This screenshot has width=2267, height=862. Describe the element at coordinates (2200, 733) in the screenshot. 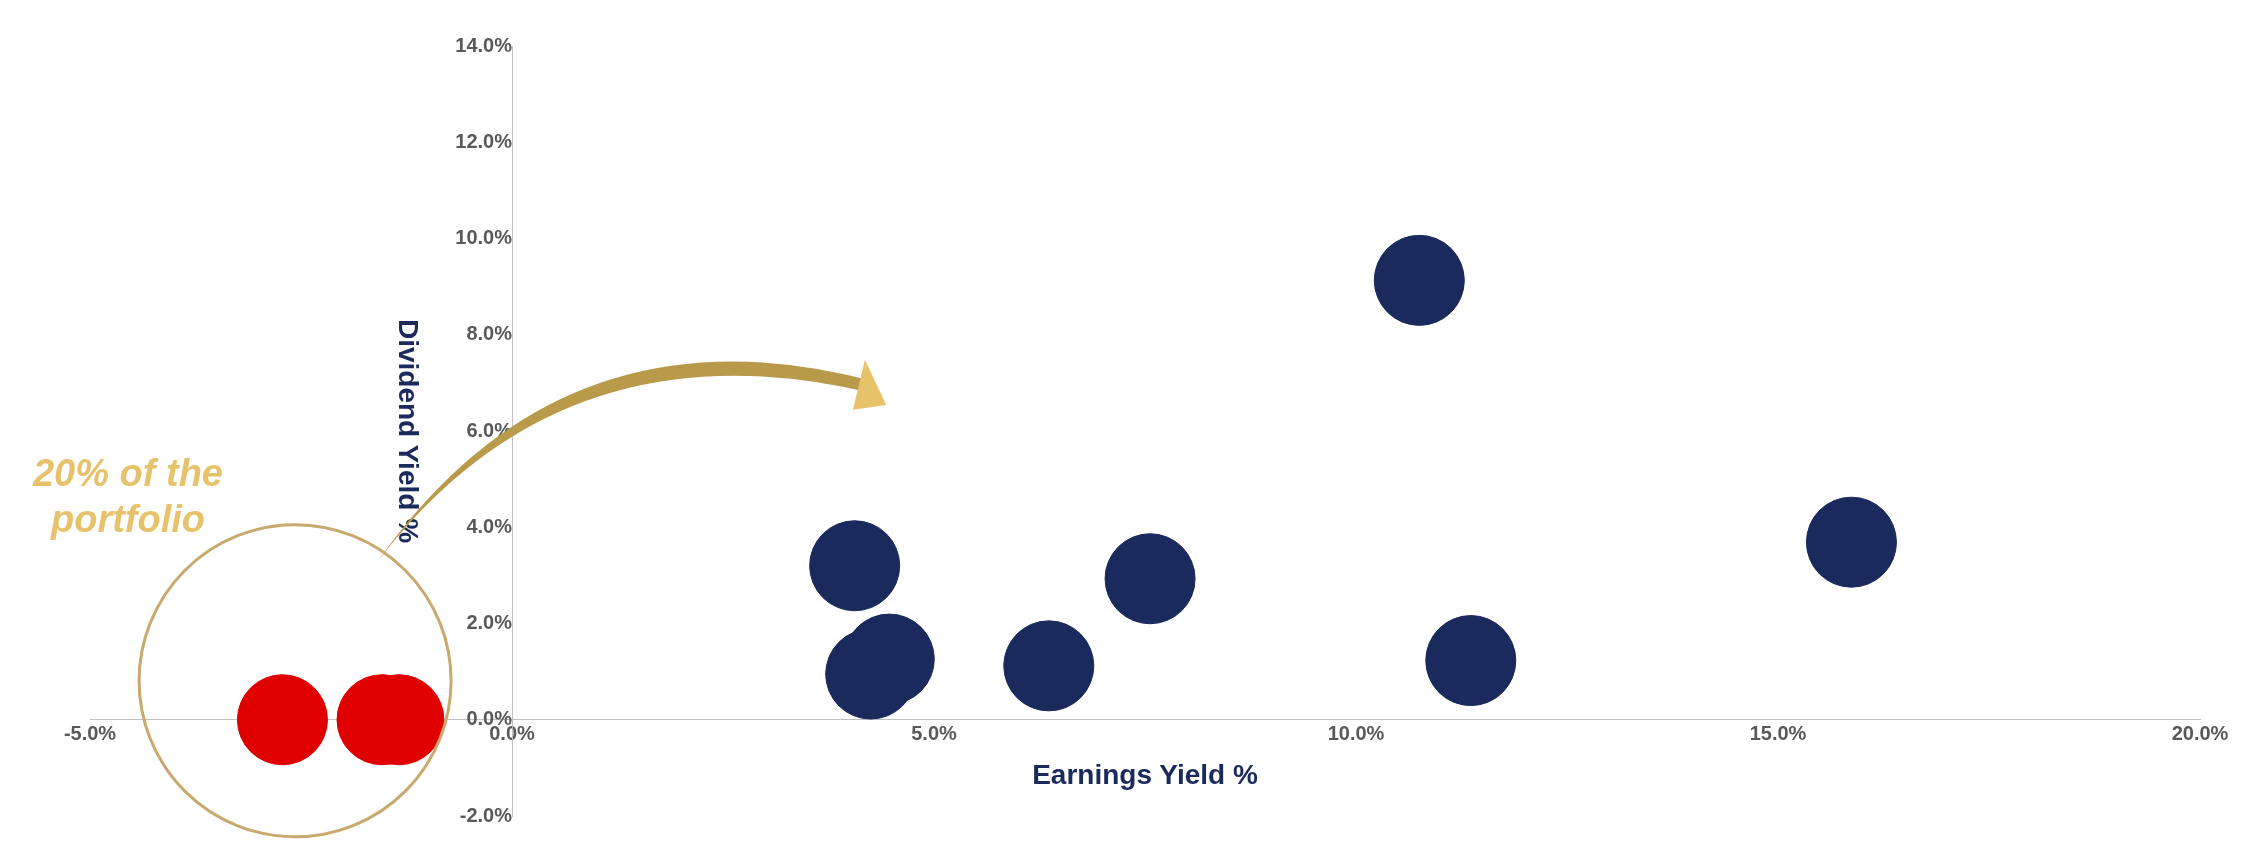

I see `x-tick-label: 20.0%` at that location.